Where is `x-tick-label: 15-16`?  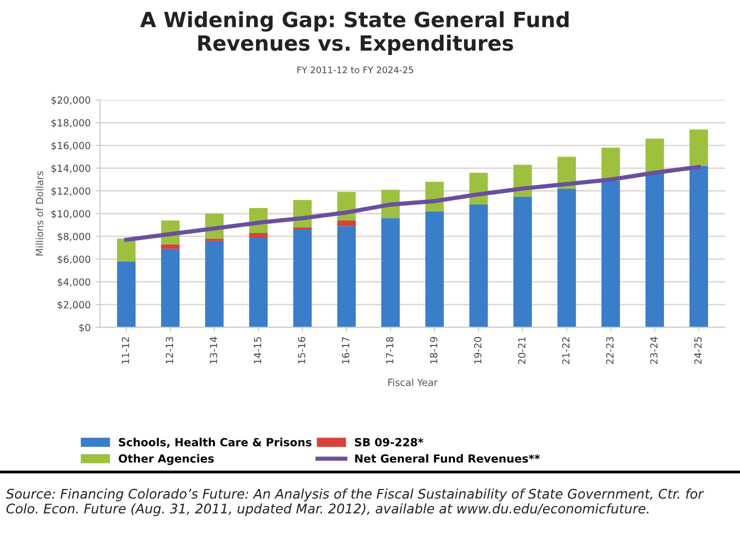 x-tick-label: 15-16 is located at coordinates (302, 350).